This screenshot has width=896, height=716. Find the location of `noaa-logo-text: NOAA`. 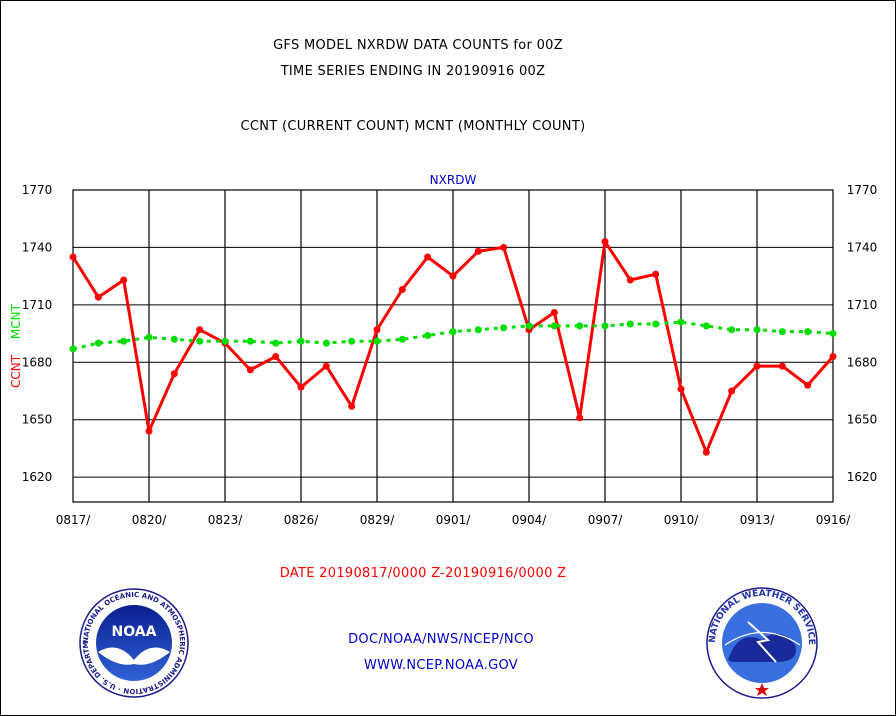

noaa-logo-text: NOAA is located at coordinates (134, 632).